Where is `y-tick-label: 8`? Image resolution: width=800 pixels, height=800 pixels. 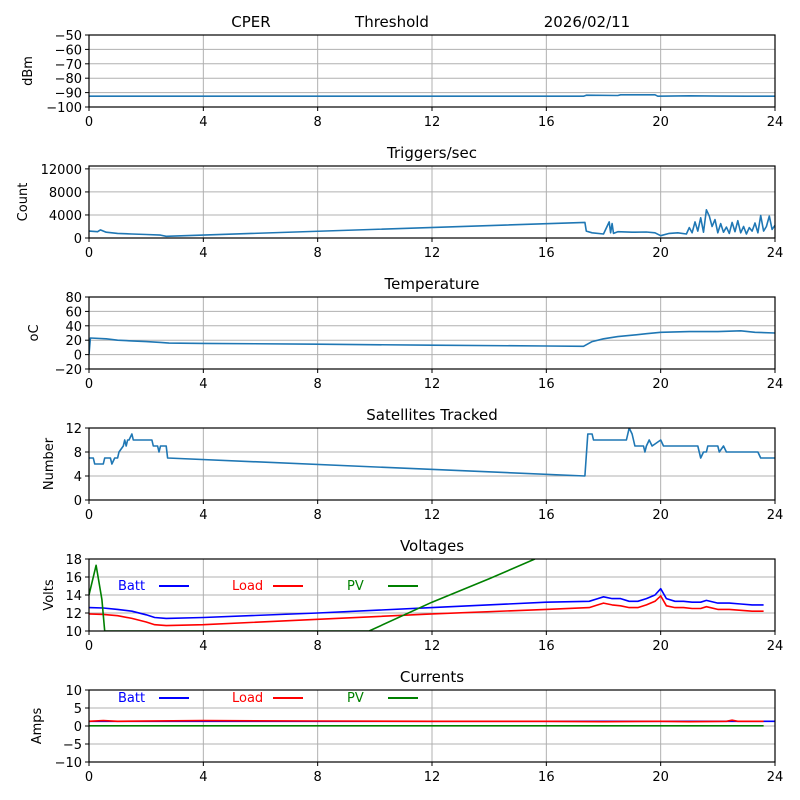 y-tick-label: 8 is located at coordinates (78, 453).